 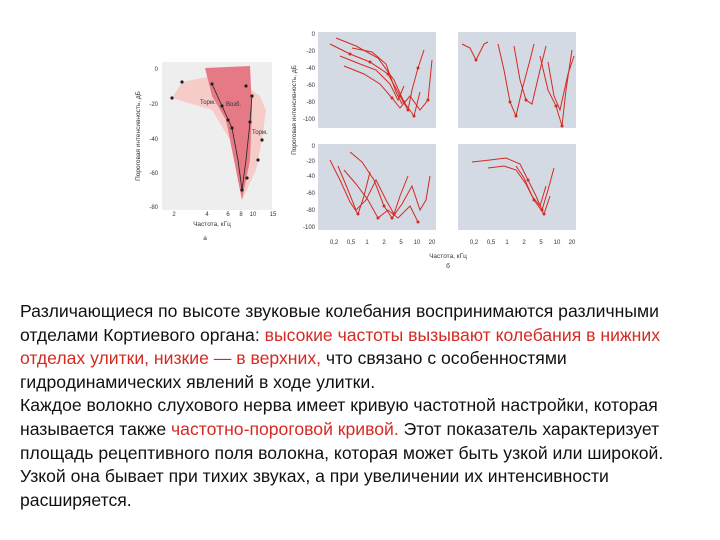 I want to click on panel-letter: б, so click(x=448, y=266).